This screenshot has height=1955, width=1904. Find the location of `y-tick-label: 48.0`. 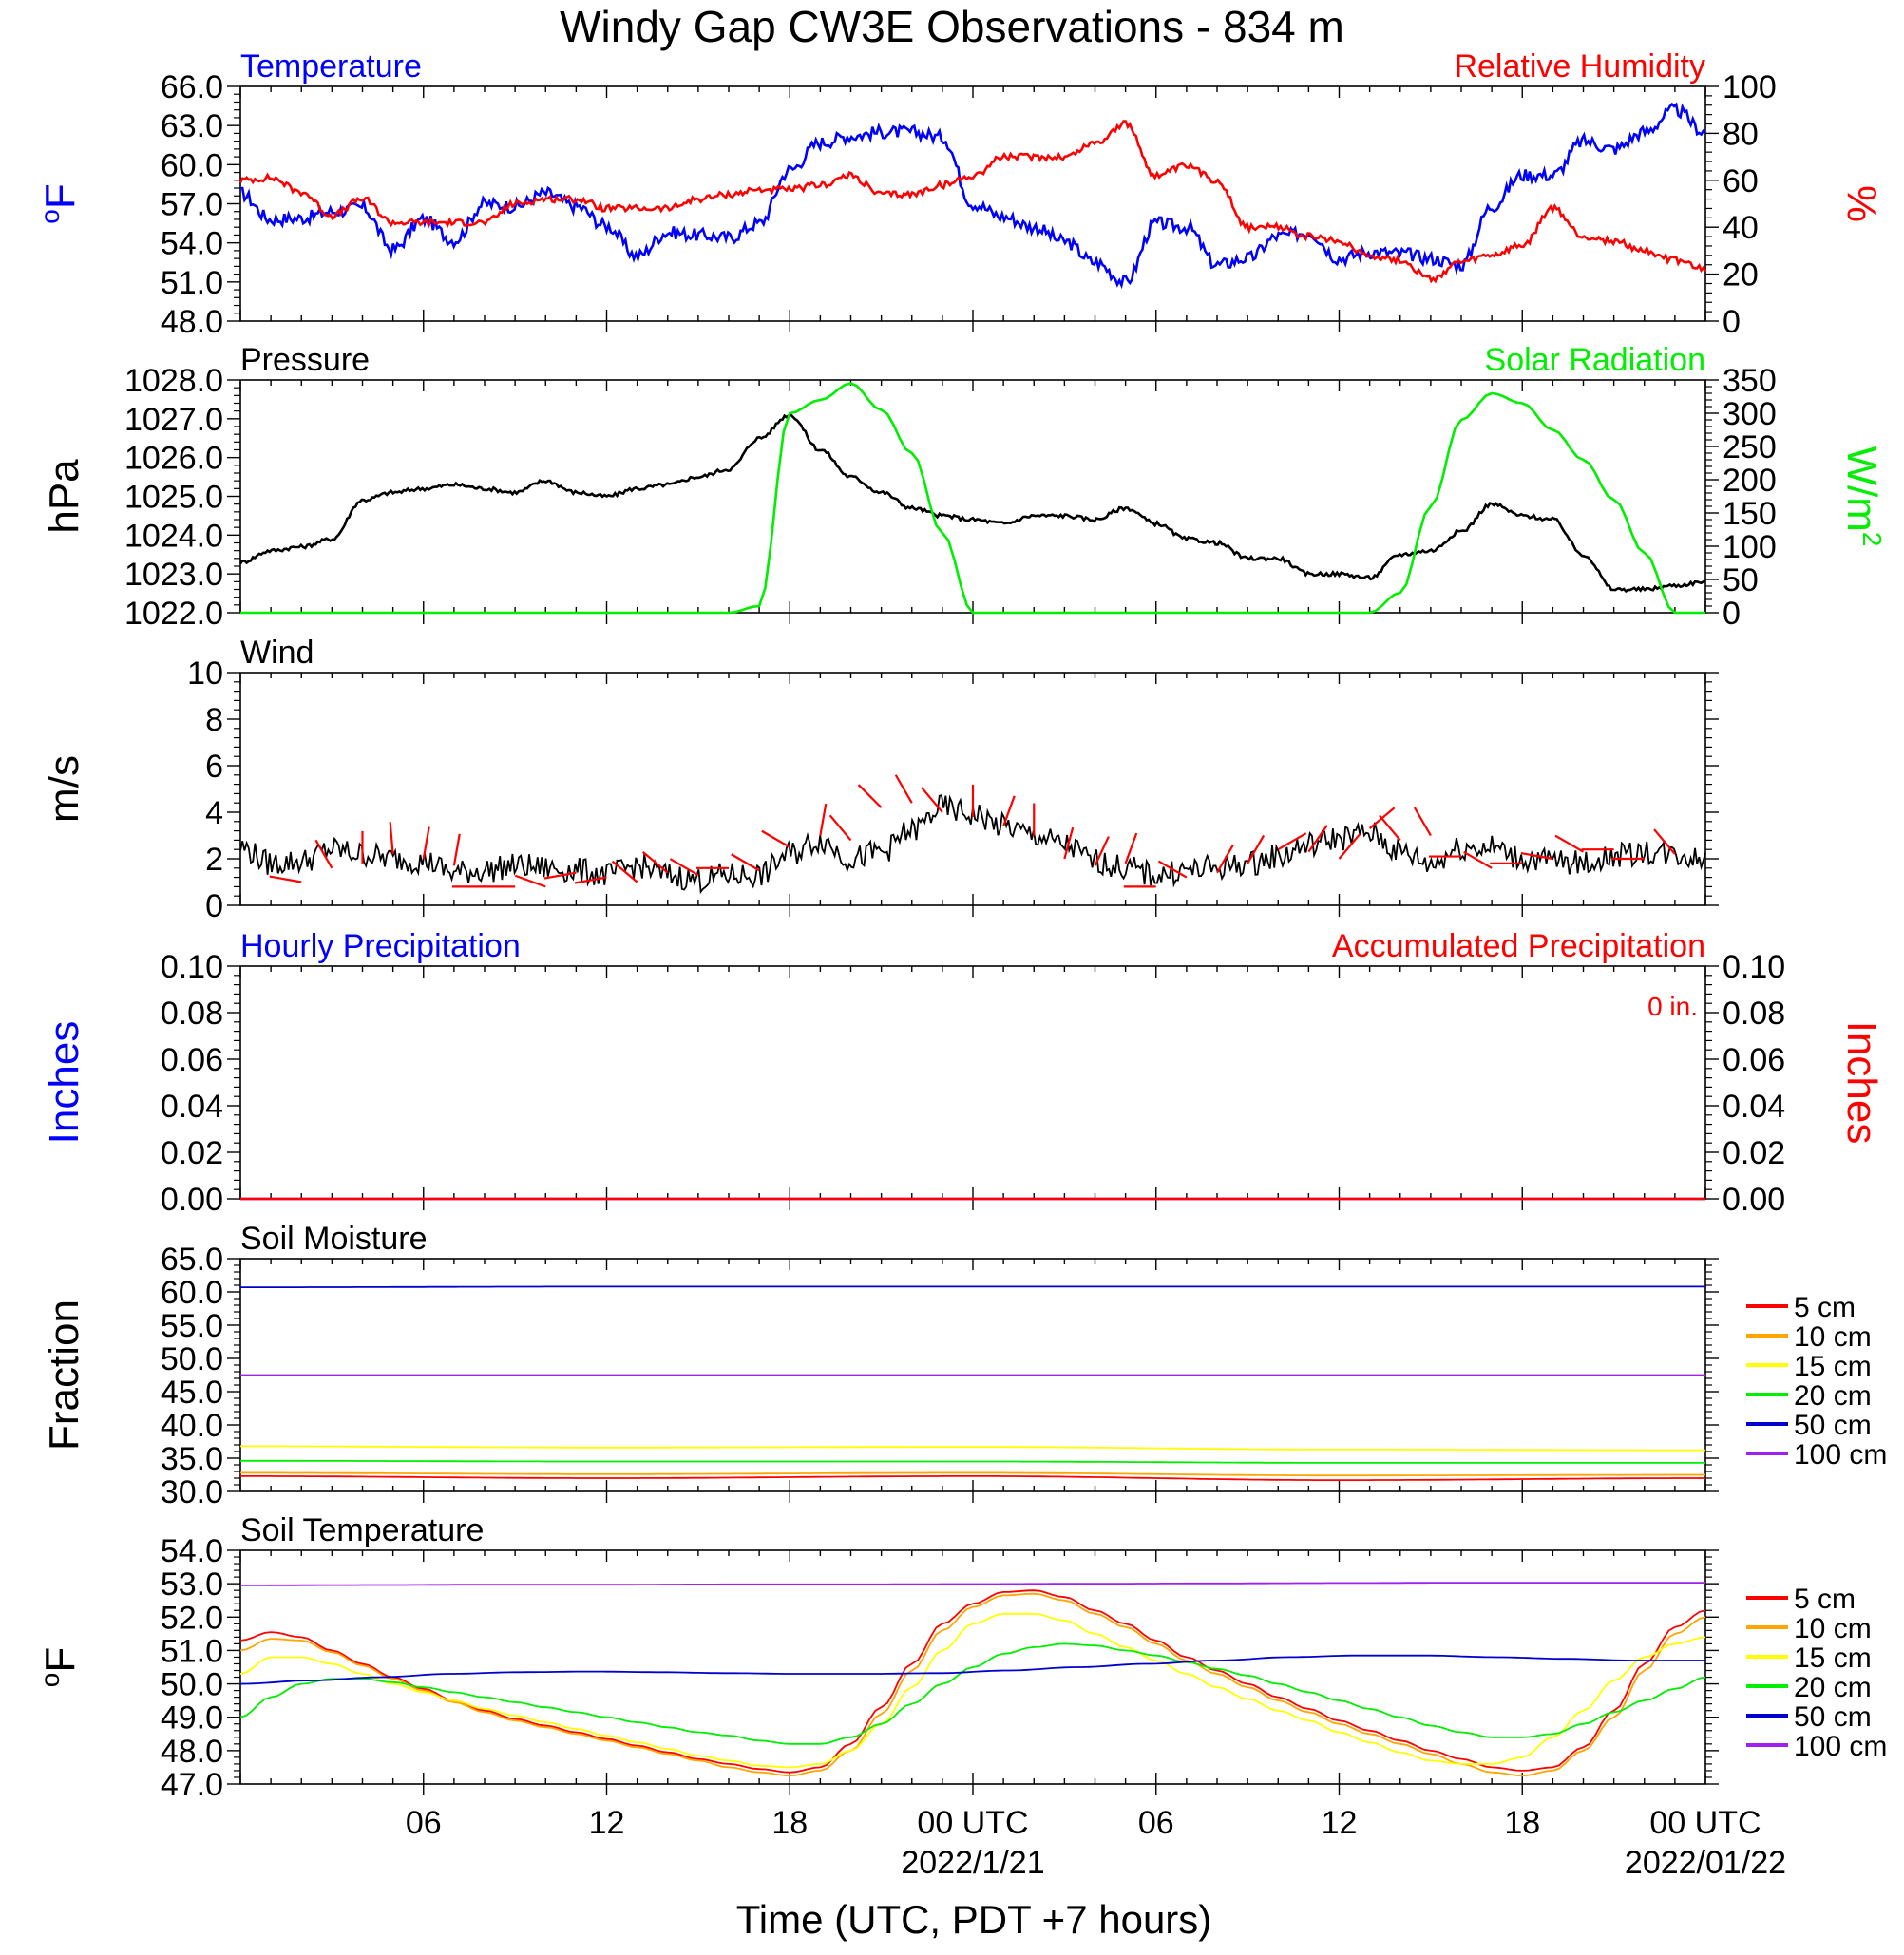

y-tick-label: 48.0 is located at coordinates (192, 322).